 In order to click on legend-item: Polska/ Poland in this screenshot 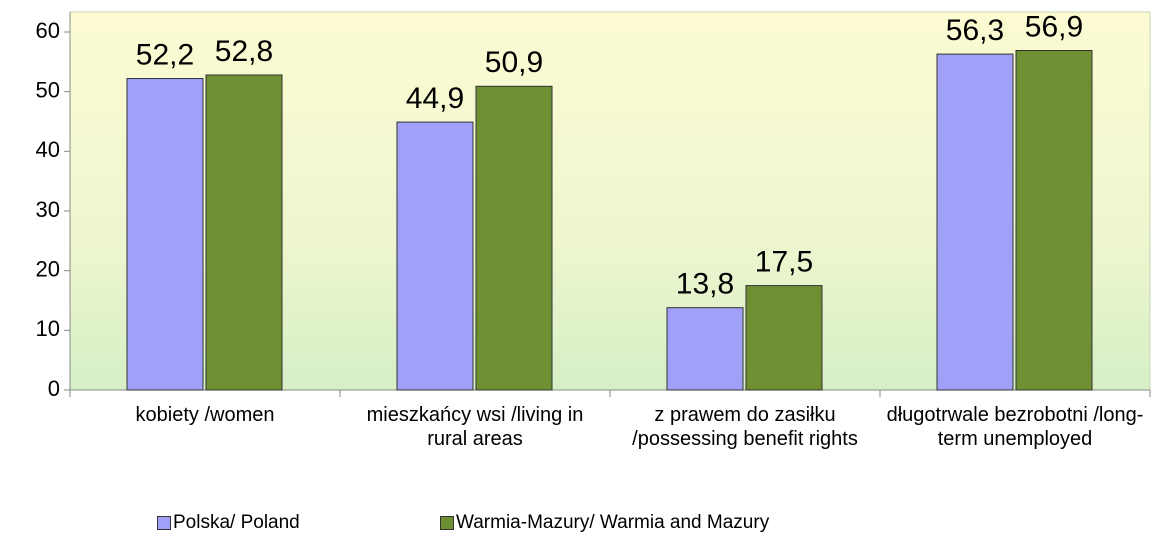, I will do `click(228, 523)`.